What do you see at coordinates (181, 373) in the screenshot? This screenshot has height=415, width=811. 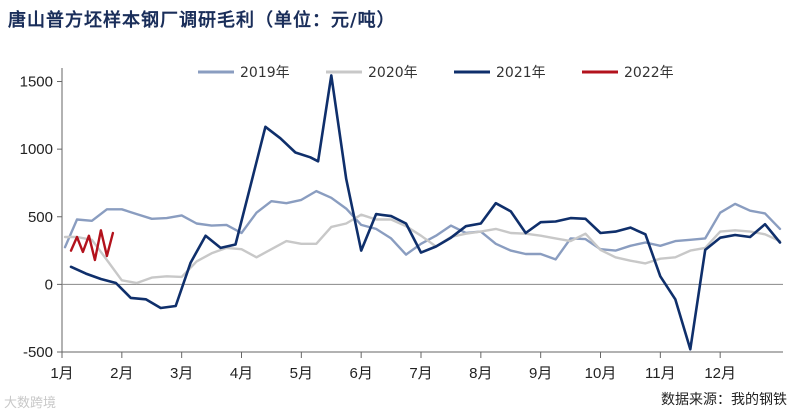 I see `x-tick-label: 3月` at bounding box center [181, 373].